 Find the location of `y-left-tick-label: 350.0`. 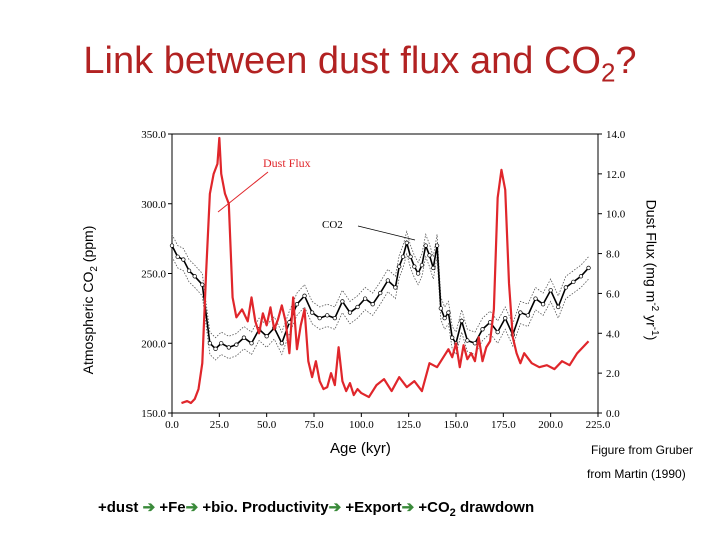

y-left-tick-label: 350.0 is located at coordinates (153, 135).